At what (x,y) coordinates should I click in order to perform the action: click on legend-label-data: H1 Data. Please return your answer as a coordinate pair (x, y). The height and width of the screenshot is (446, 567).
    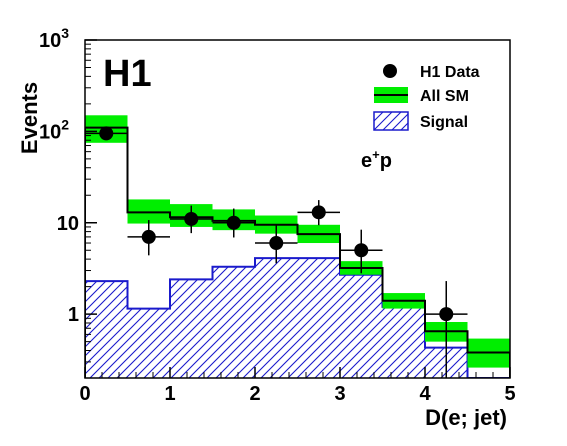
    Looking at the image, I should click on (450, 72).